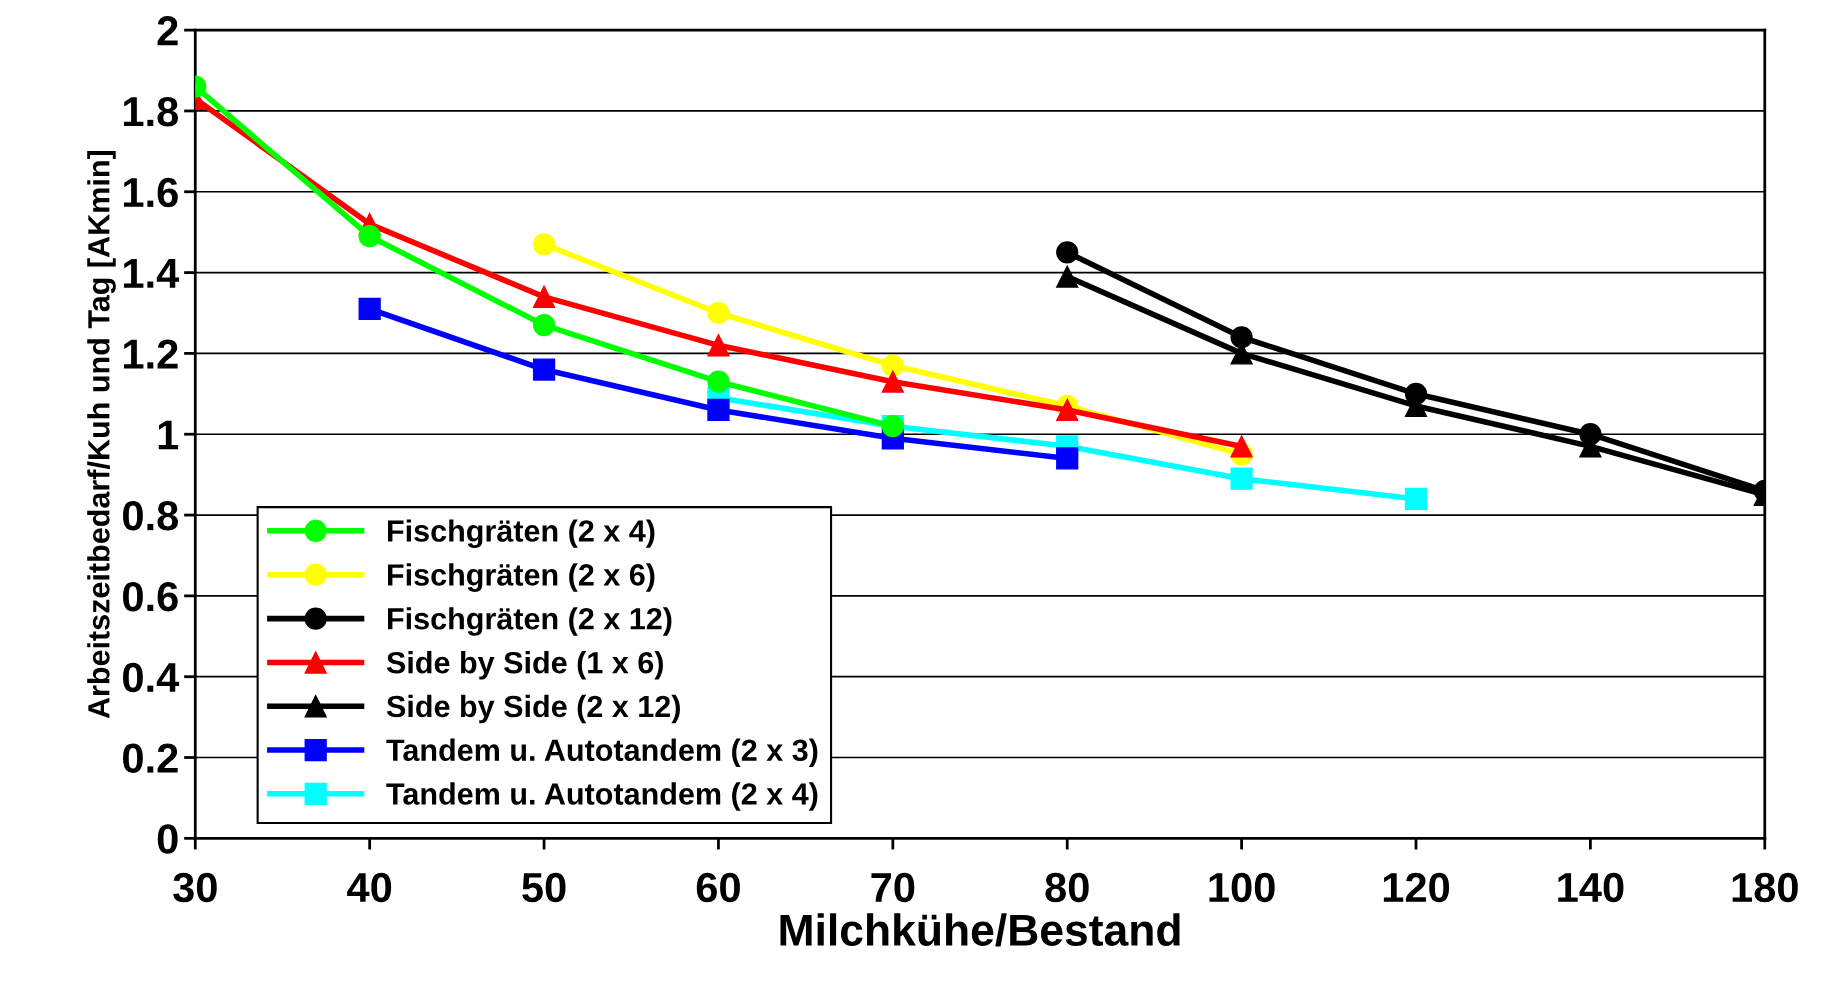  Describe the element at coordinates (195, 887) in the screenshot. I see `x-tick-label: 30` at that location.